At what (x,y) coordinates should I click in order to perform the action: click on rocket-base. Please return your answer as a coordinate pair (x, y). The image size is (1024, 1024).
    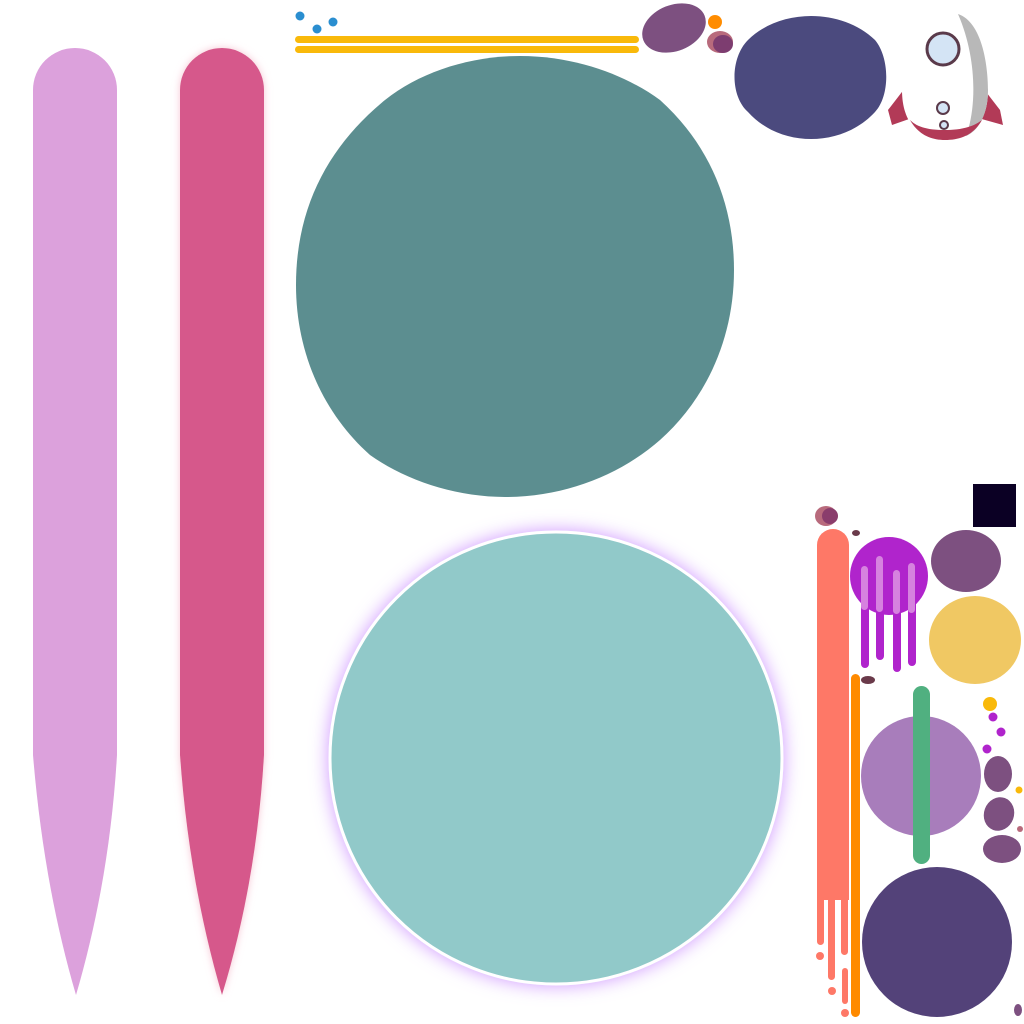
    Looking at the image, I should click on (946, 130).